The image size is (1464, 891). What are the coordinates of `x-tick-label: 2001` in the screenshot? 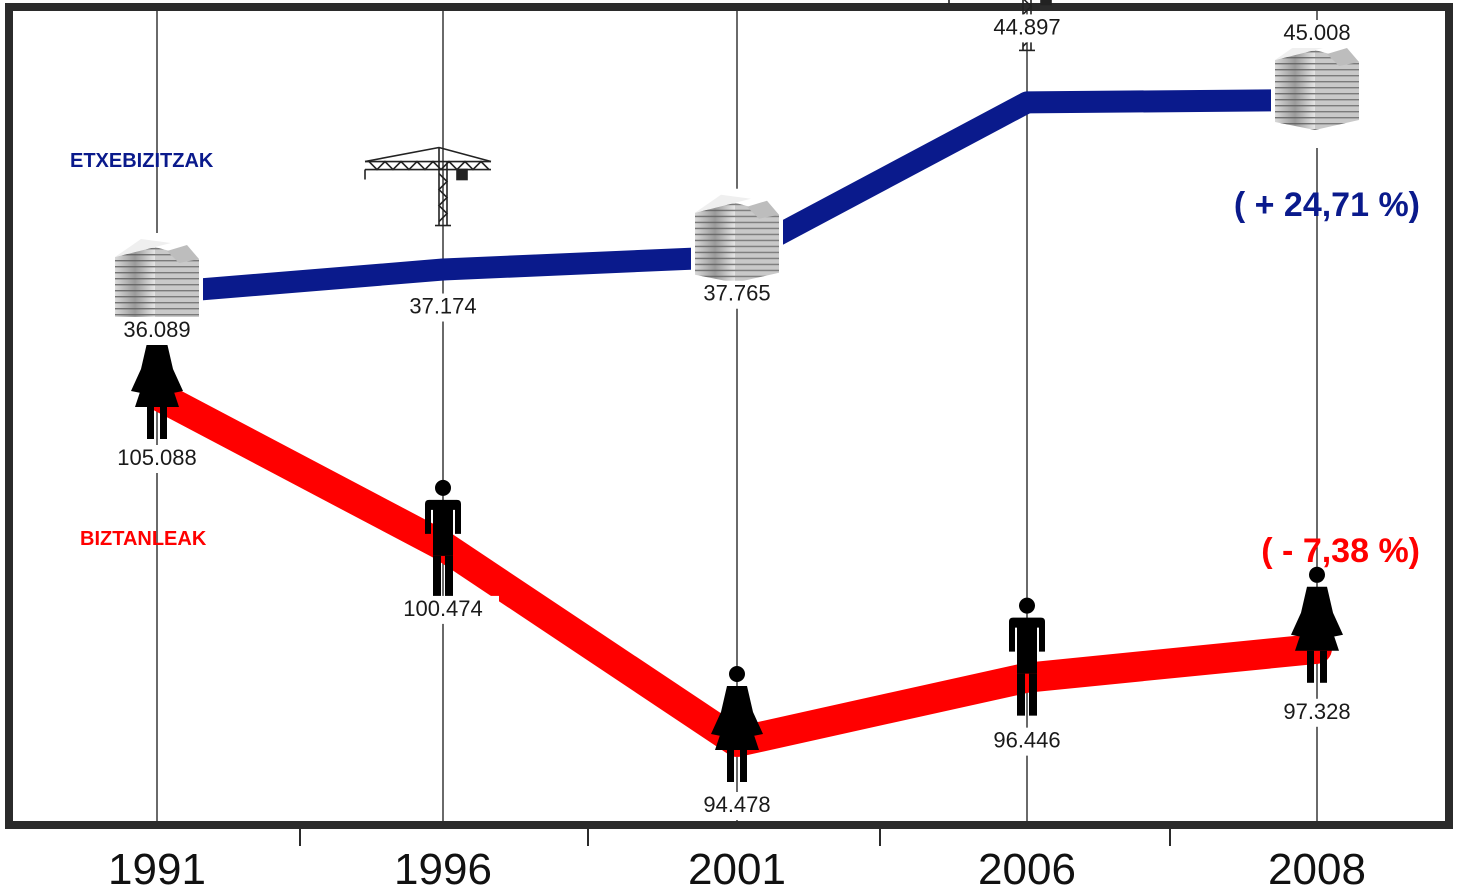 It's located at (737, 868).